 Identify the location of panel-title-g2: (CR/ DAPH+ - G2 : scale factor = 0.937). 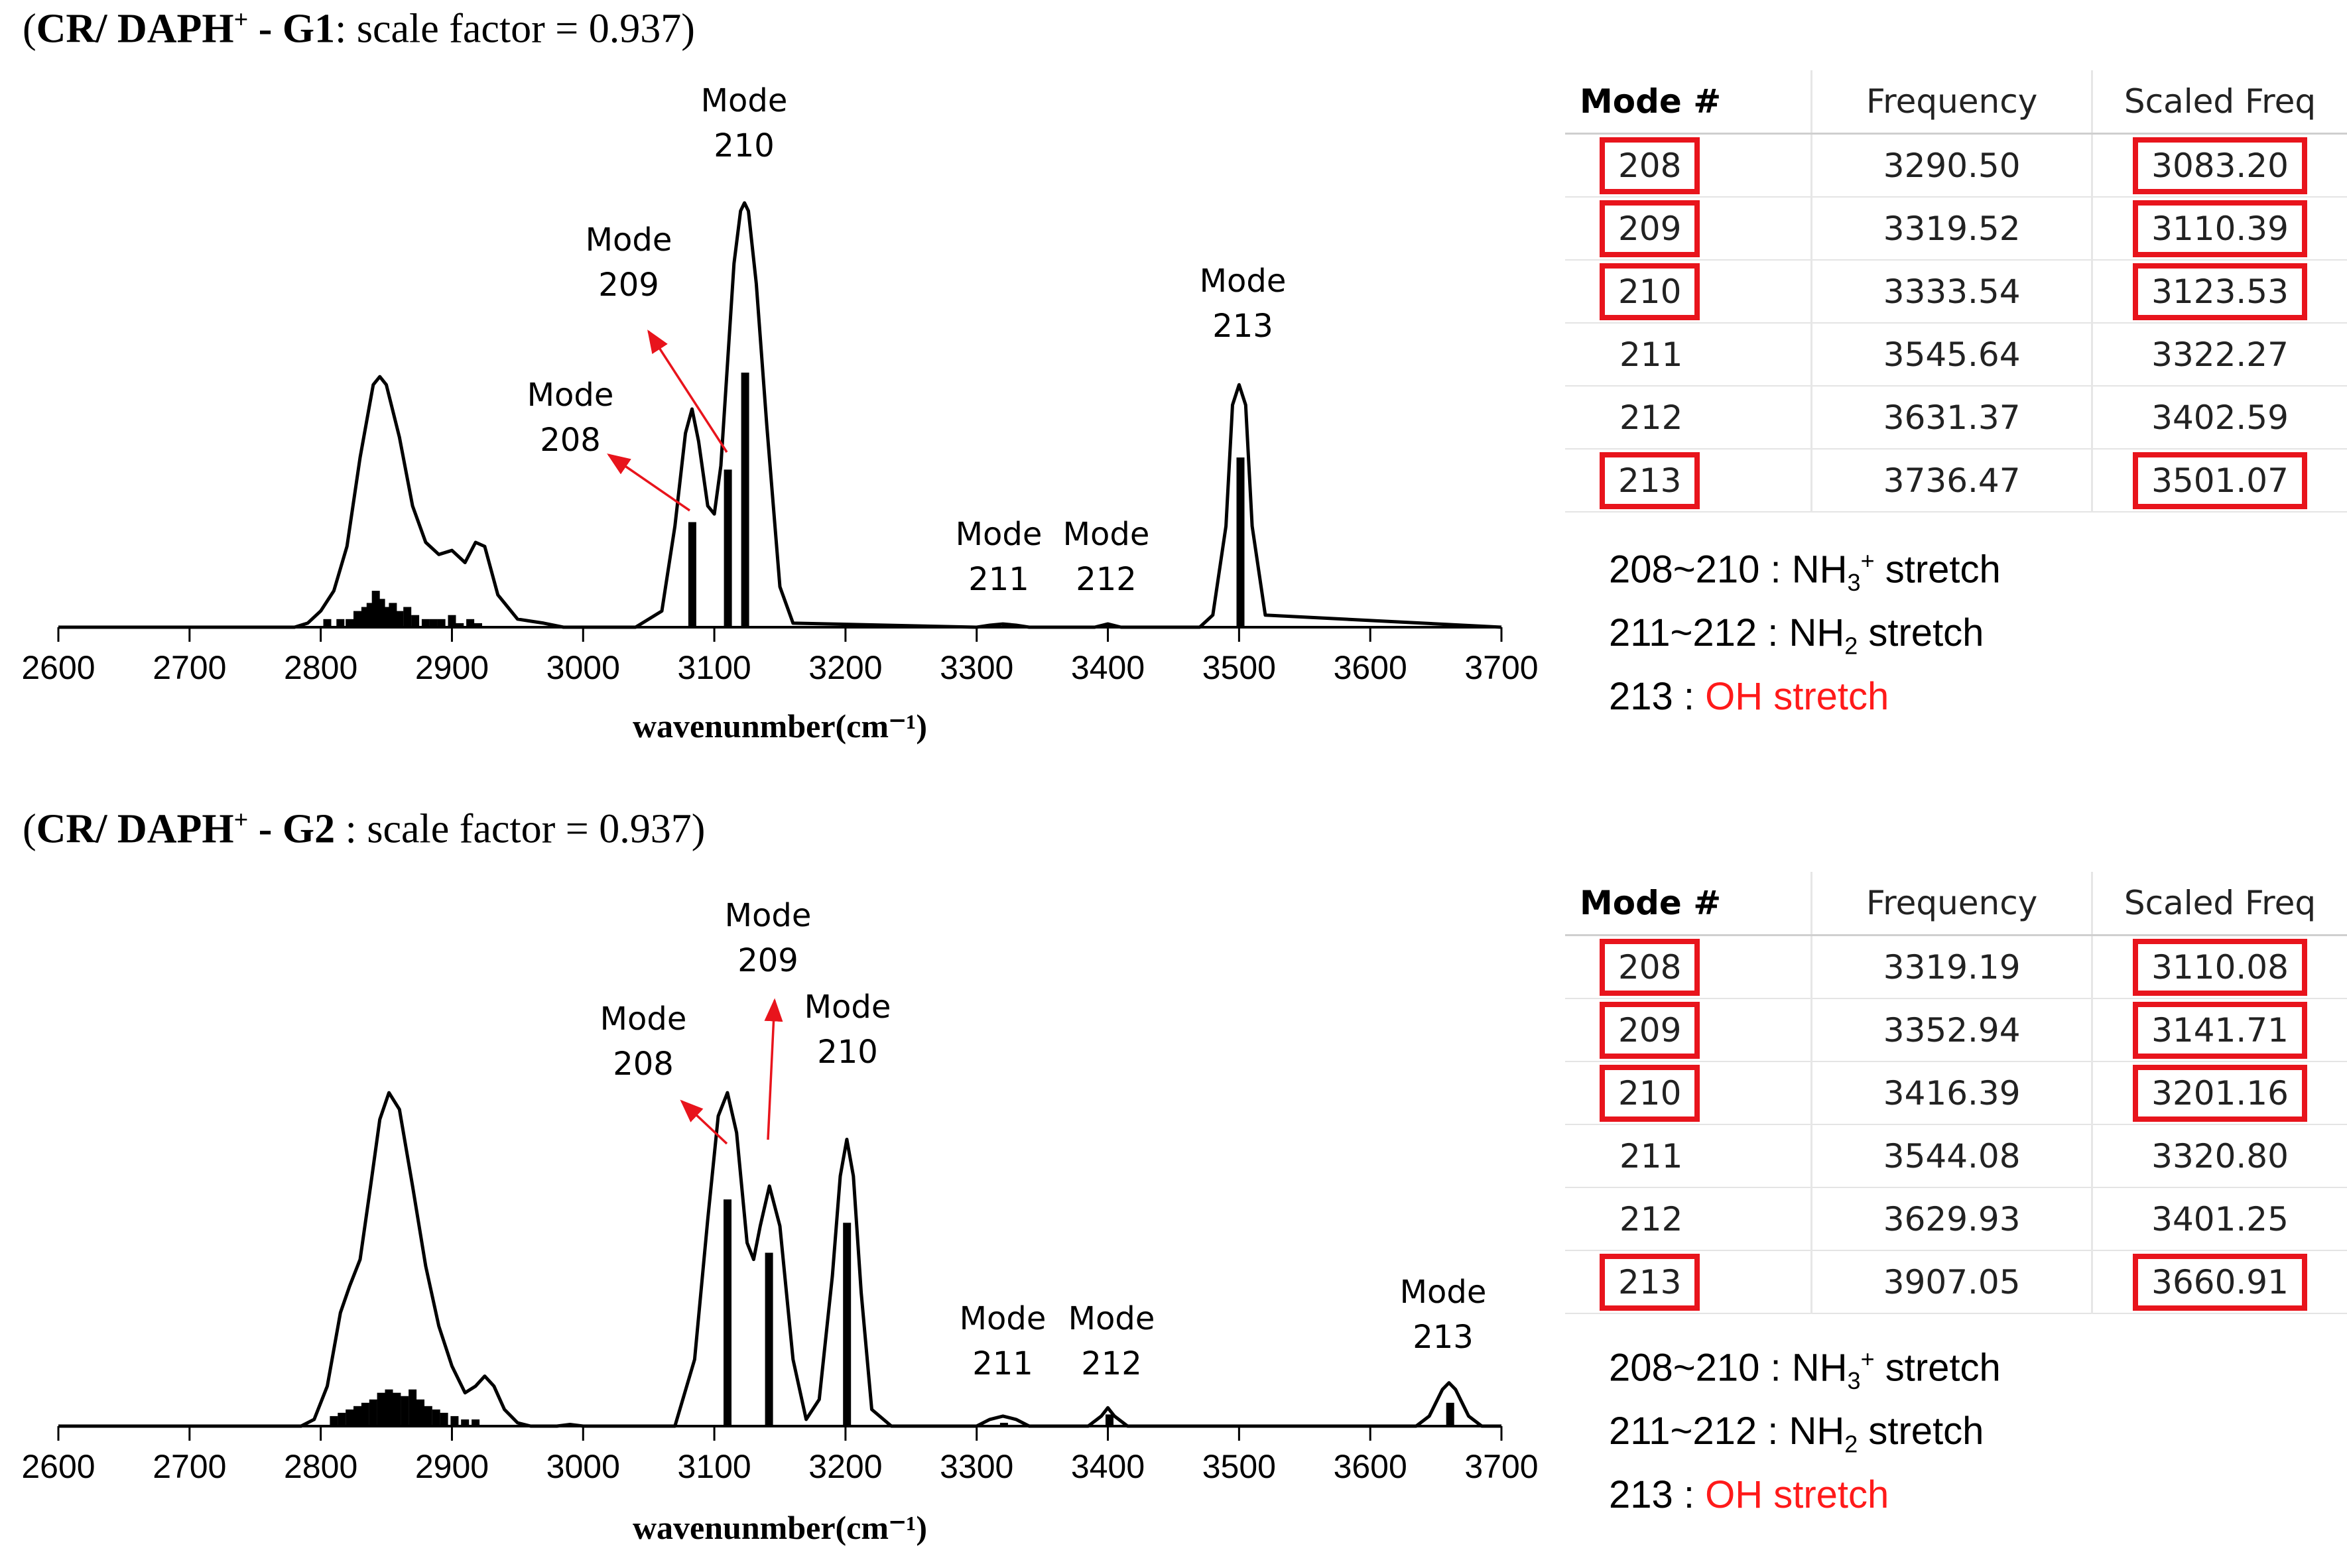
(364, 829).